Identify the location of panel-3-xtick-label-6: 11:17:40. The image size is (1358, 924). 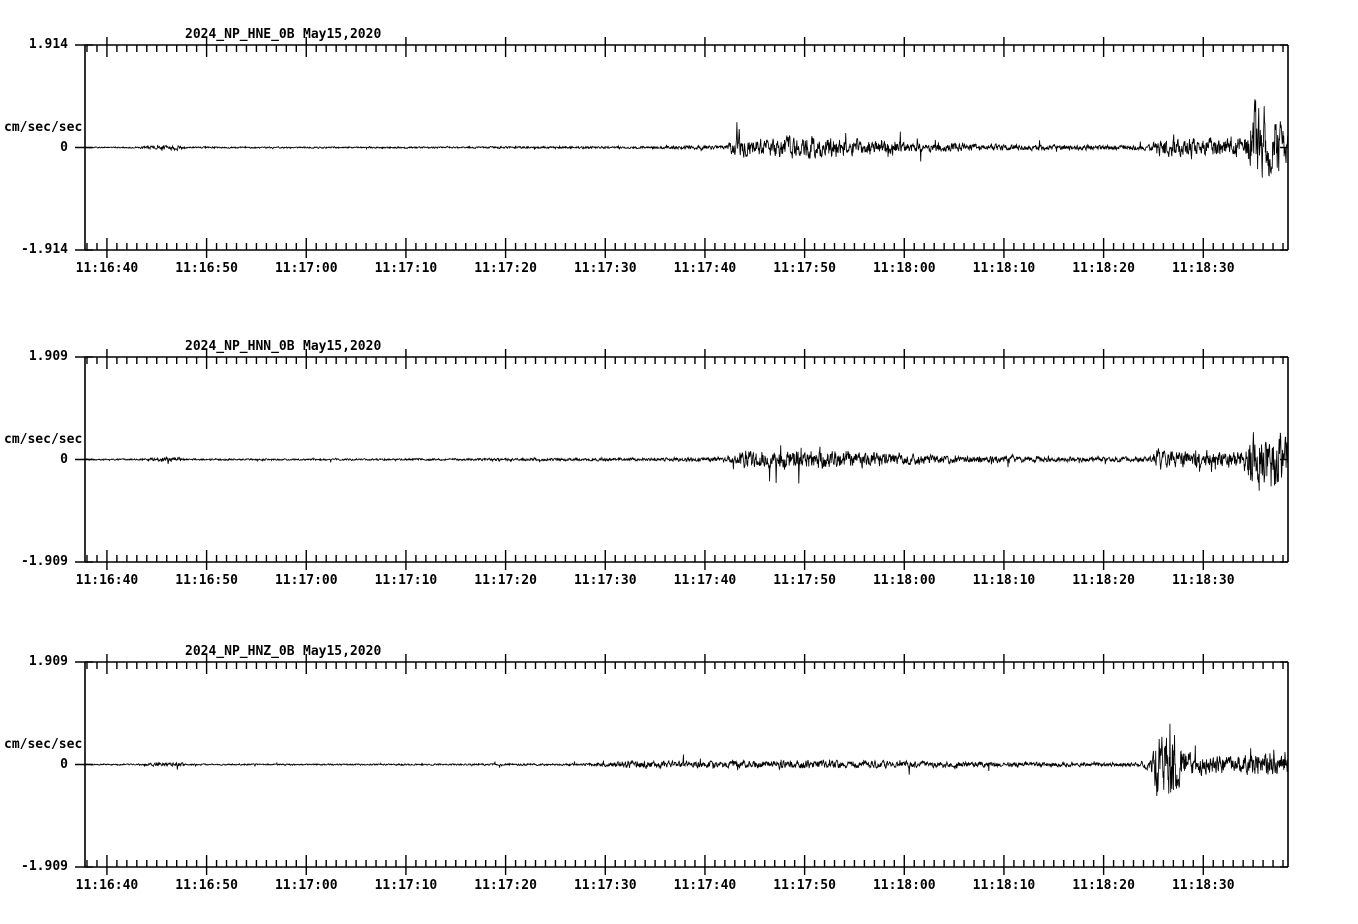
(705, 885).